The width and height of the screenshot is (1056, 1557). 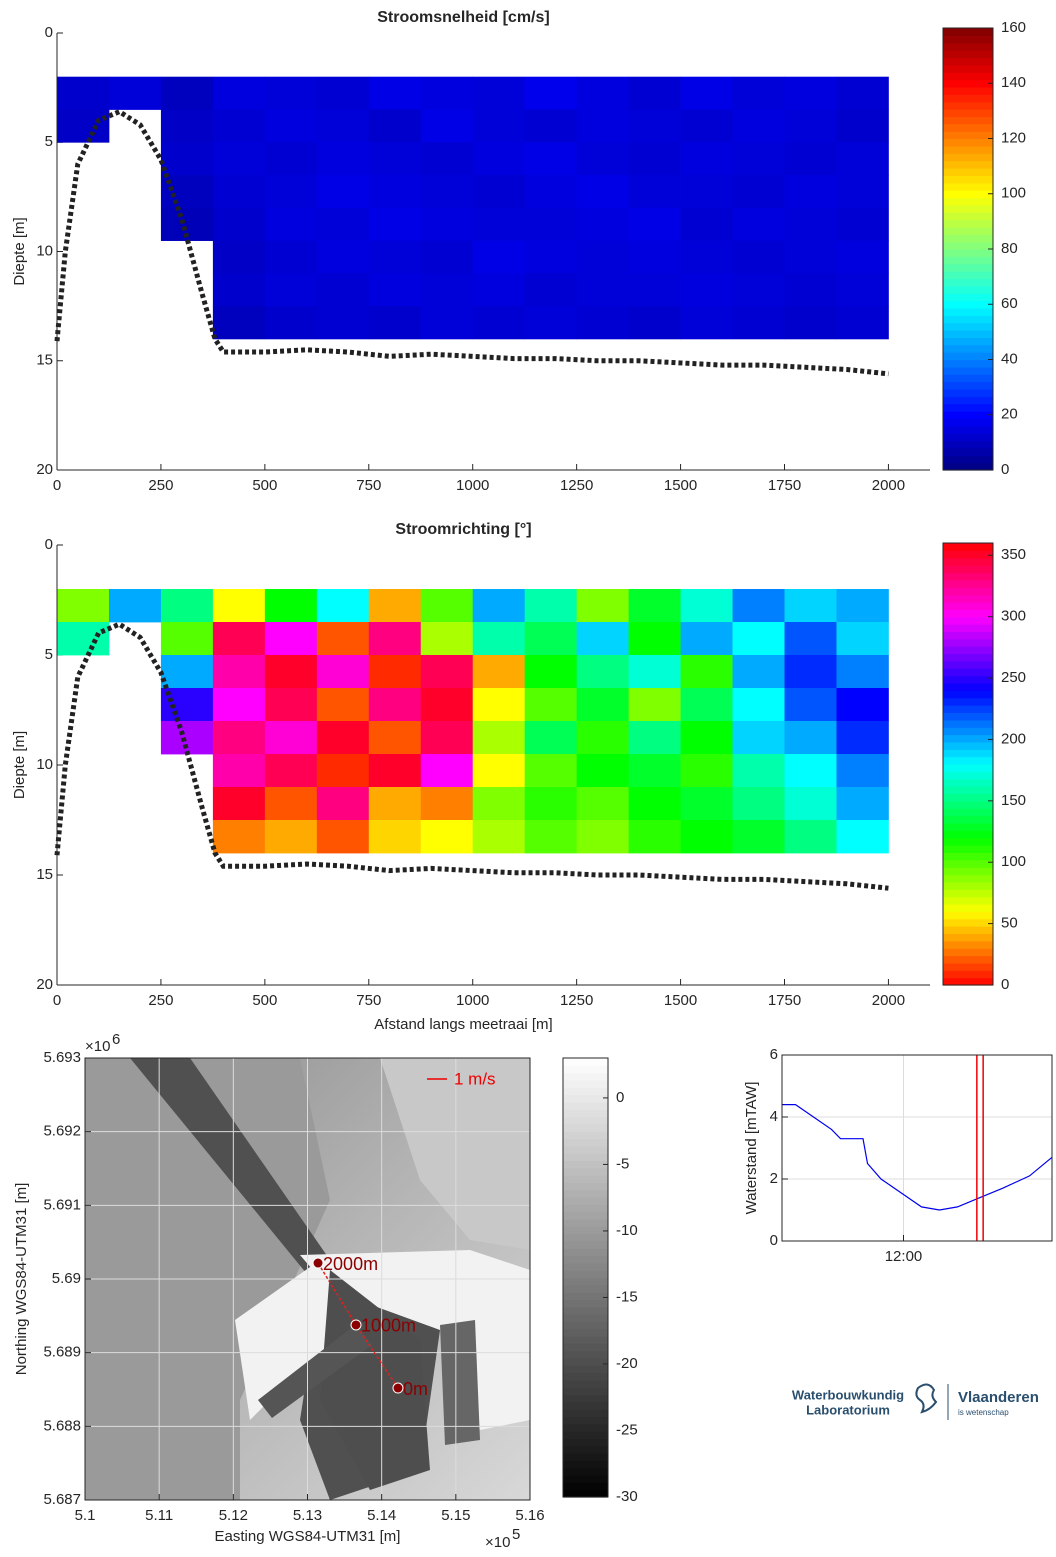 I want to click on colorbar-tick-label: -5, so click(x=622, y=1163).